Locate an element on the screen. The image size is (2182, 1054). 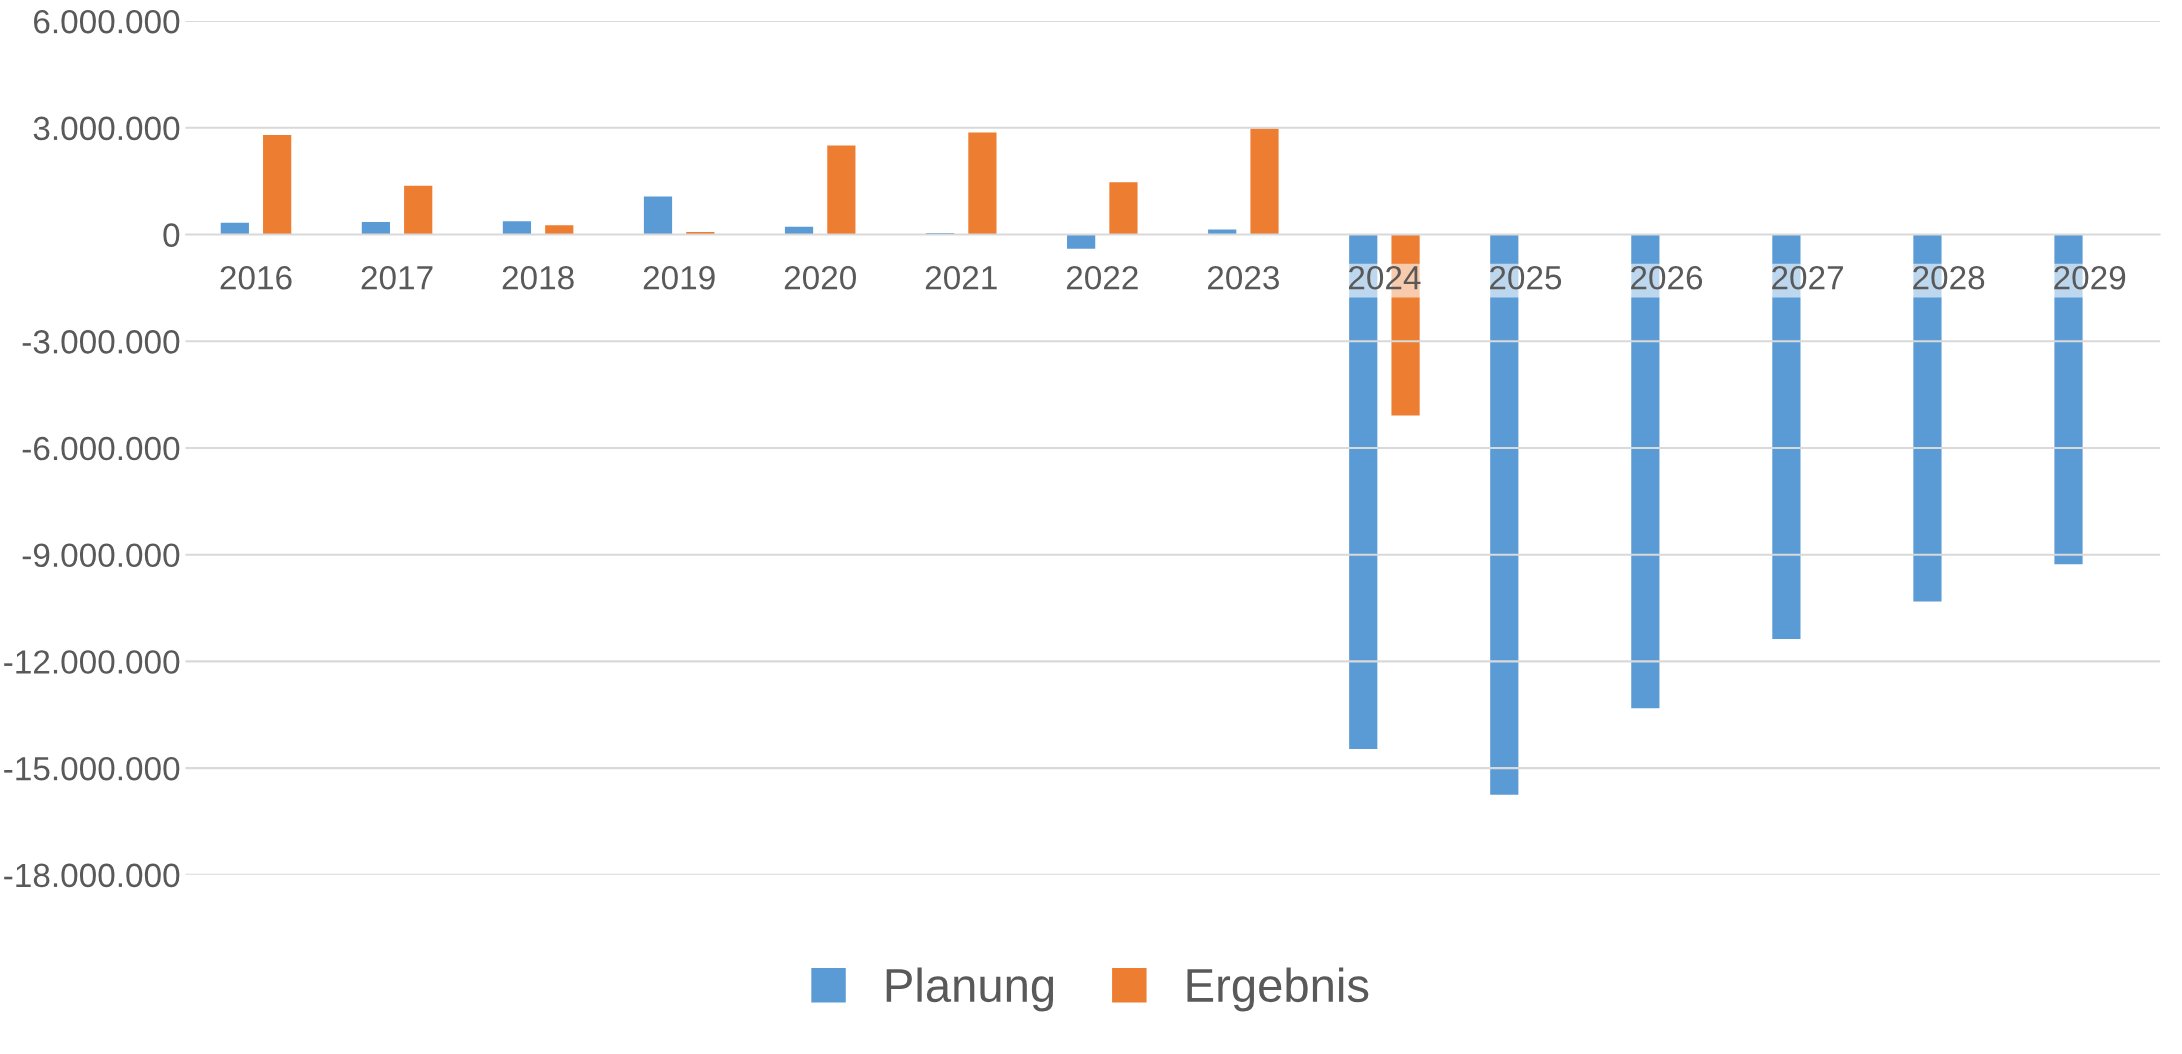
x-tick-label: 2021 is located at coordinates (961, 277).